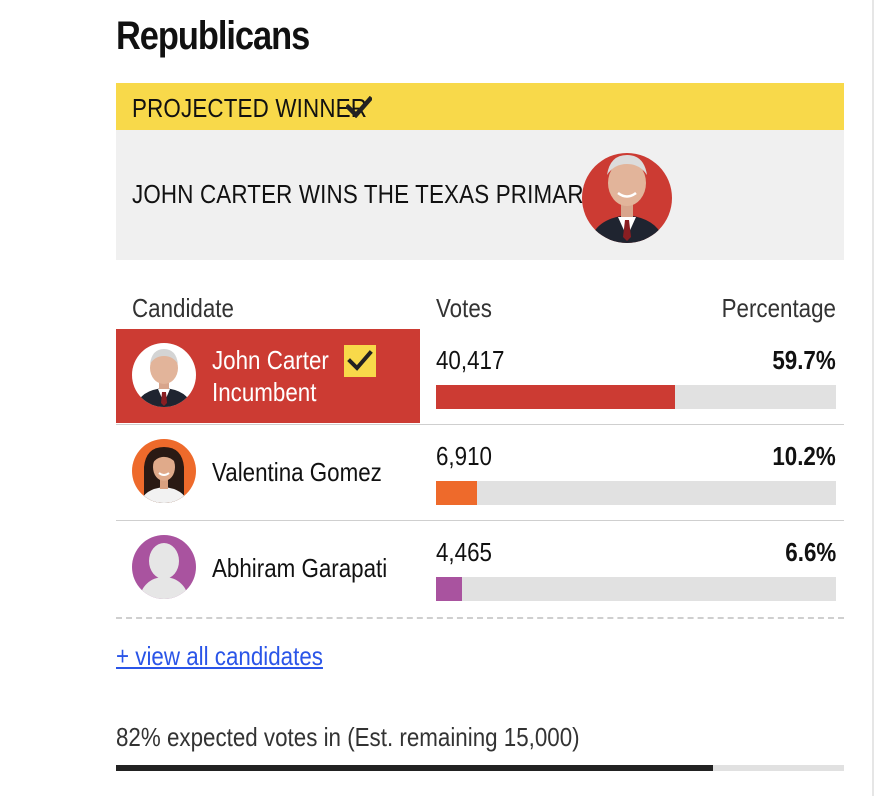 The height and width of the screenshot is (796, 878). Describe the element at coordinates (464, 308) in the screenshot. I see `column-header-votes: Votes` at that location.